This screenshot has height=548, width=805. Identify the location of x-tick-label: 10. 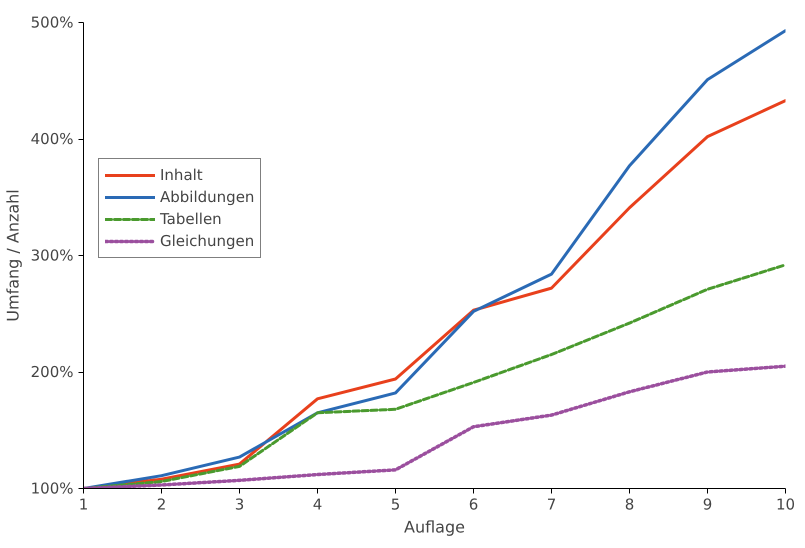
(786, 505).